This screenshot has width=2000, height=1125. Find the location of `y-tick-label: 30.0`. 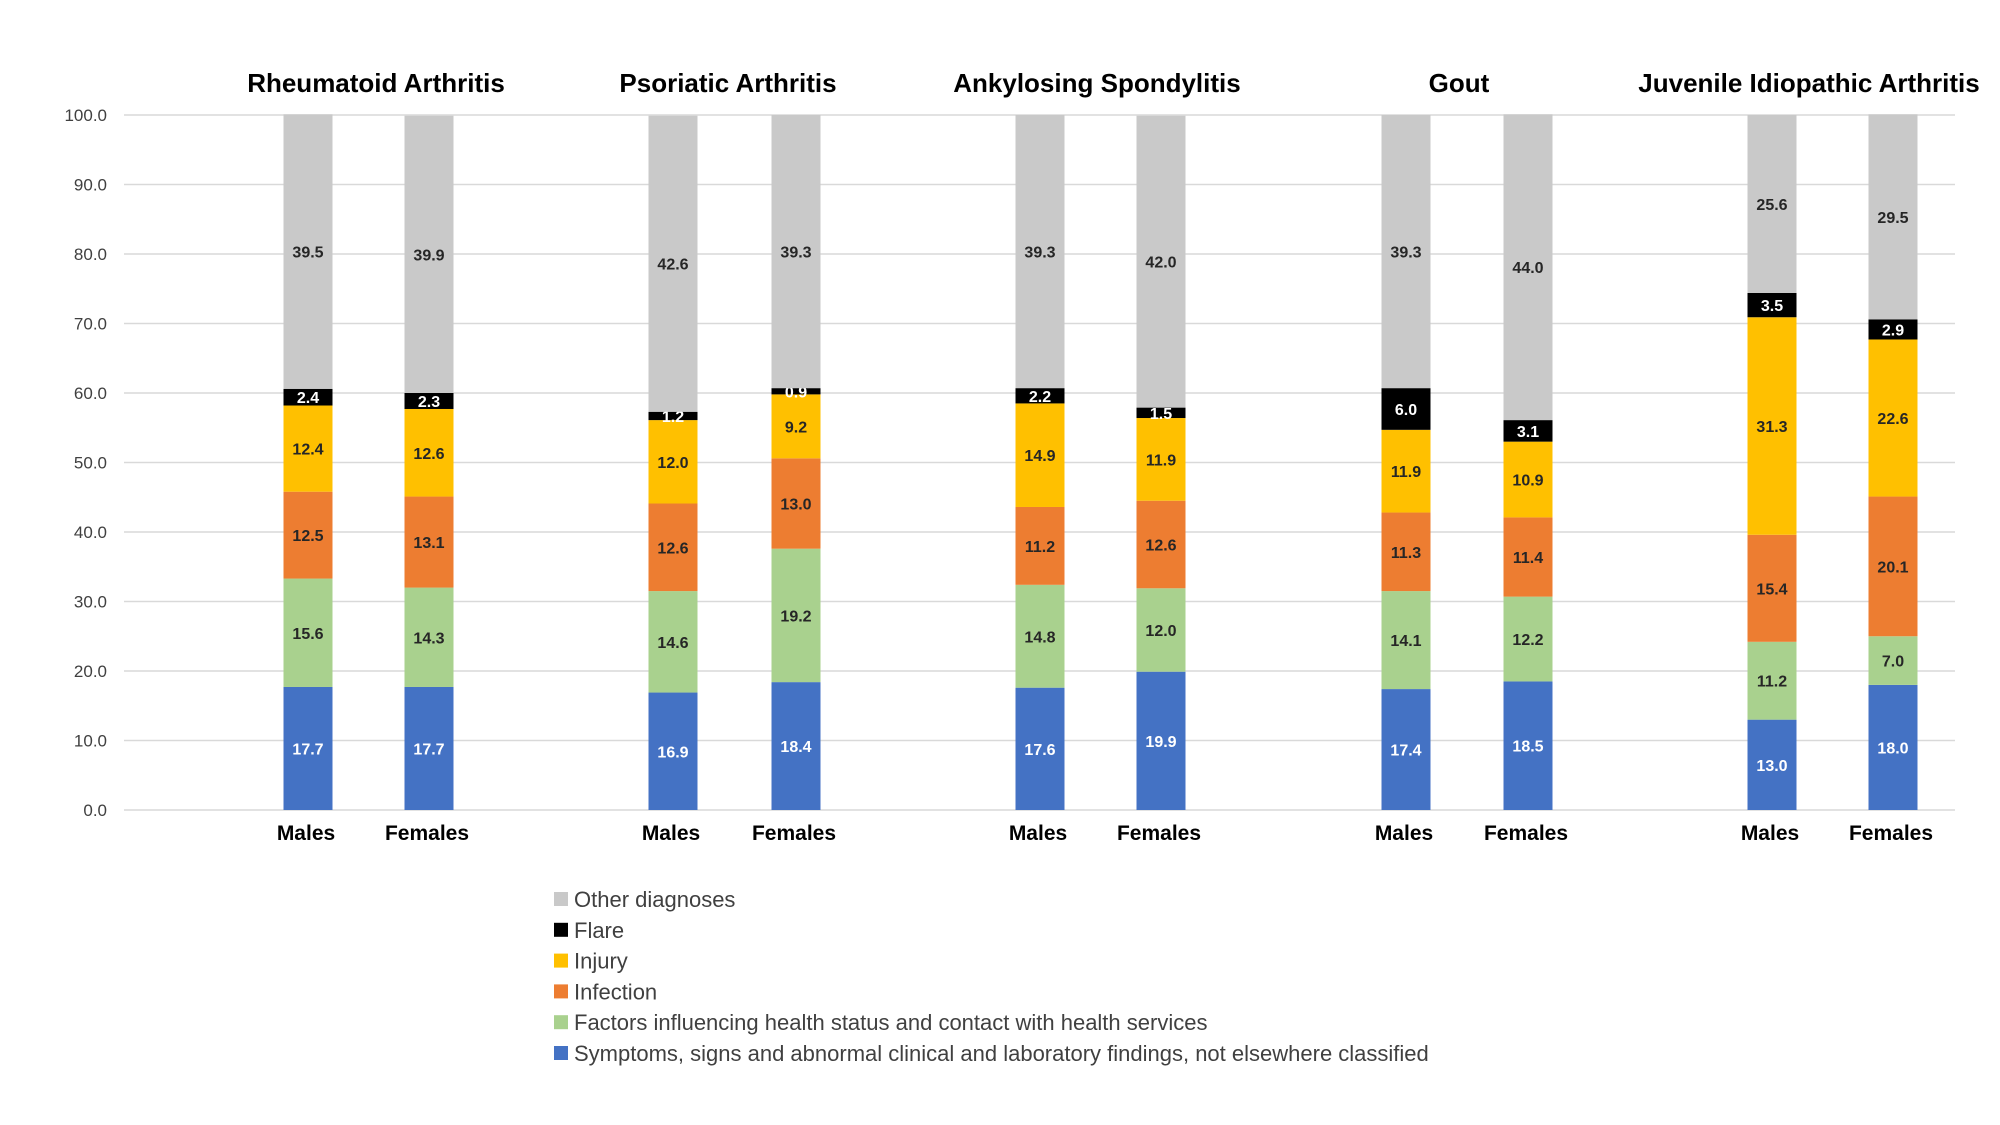

y-tick-label: 30.0 is located at coordinates (90, 602).